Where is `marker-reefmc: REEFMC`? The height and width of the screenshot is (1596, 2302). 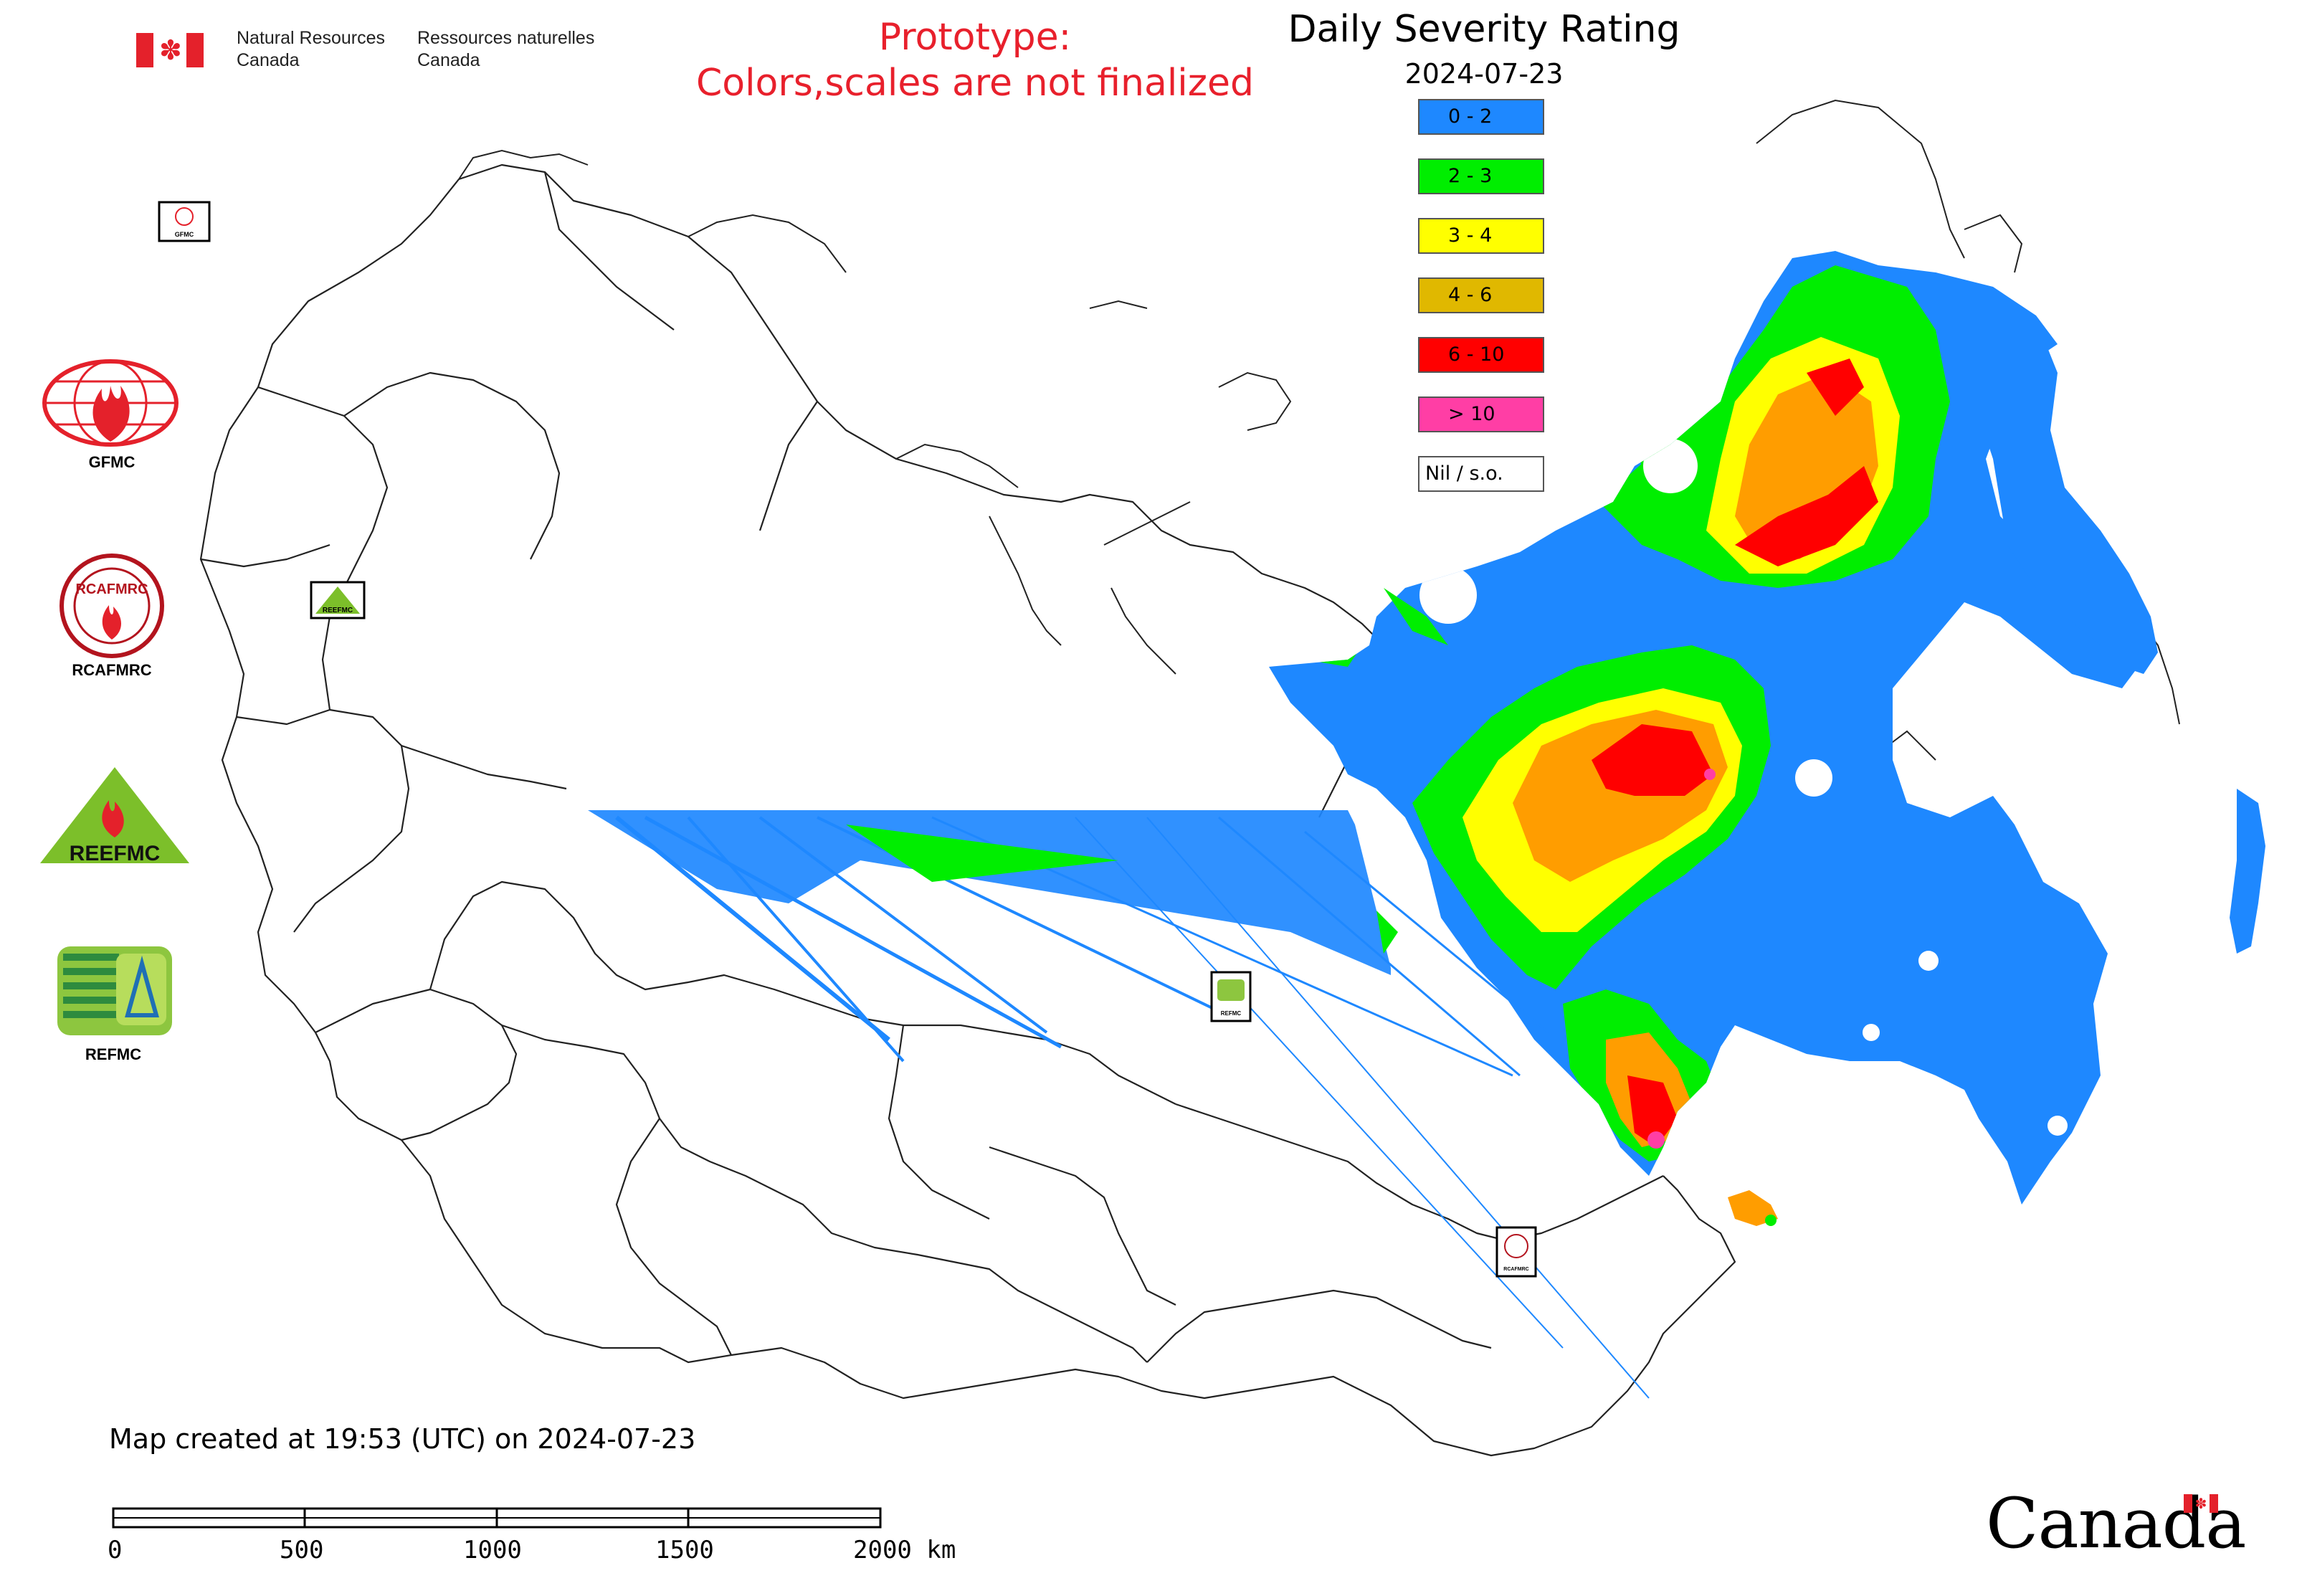 marker-reefmc: REEFMC is located at coordinates (338, 600).